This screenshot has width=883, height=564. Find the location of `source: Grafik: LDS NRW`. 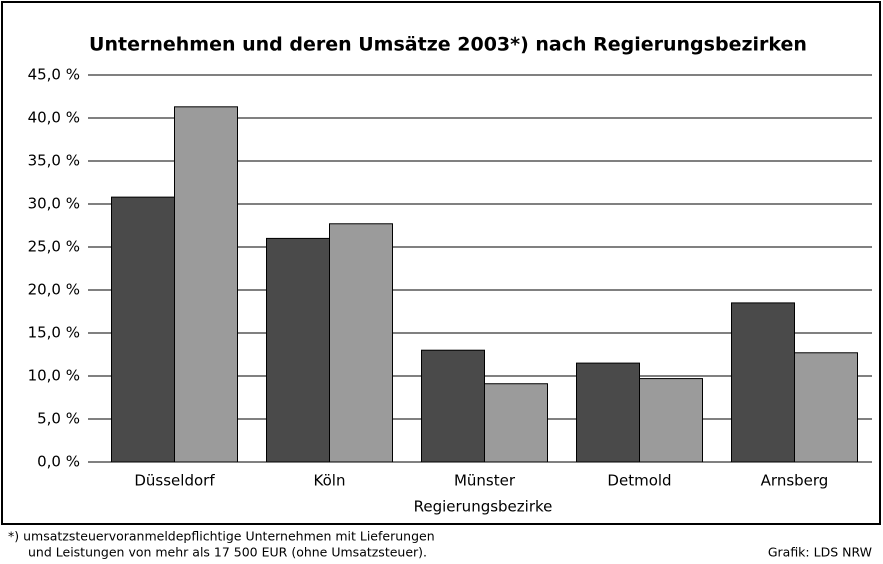

source: Grafik: LDS NRW is located at coordinates (820, 552).